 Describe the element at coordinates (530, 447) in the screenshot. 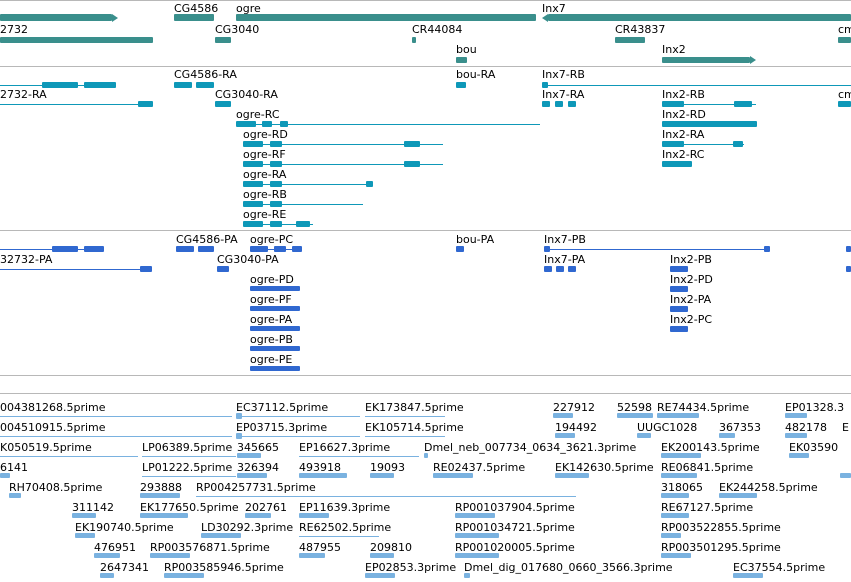

I see `est-label: Dmel_neb_007734_0634_3621.3prime` at that location.